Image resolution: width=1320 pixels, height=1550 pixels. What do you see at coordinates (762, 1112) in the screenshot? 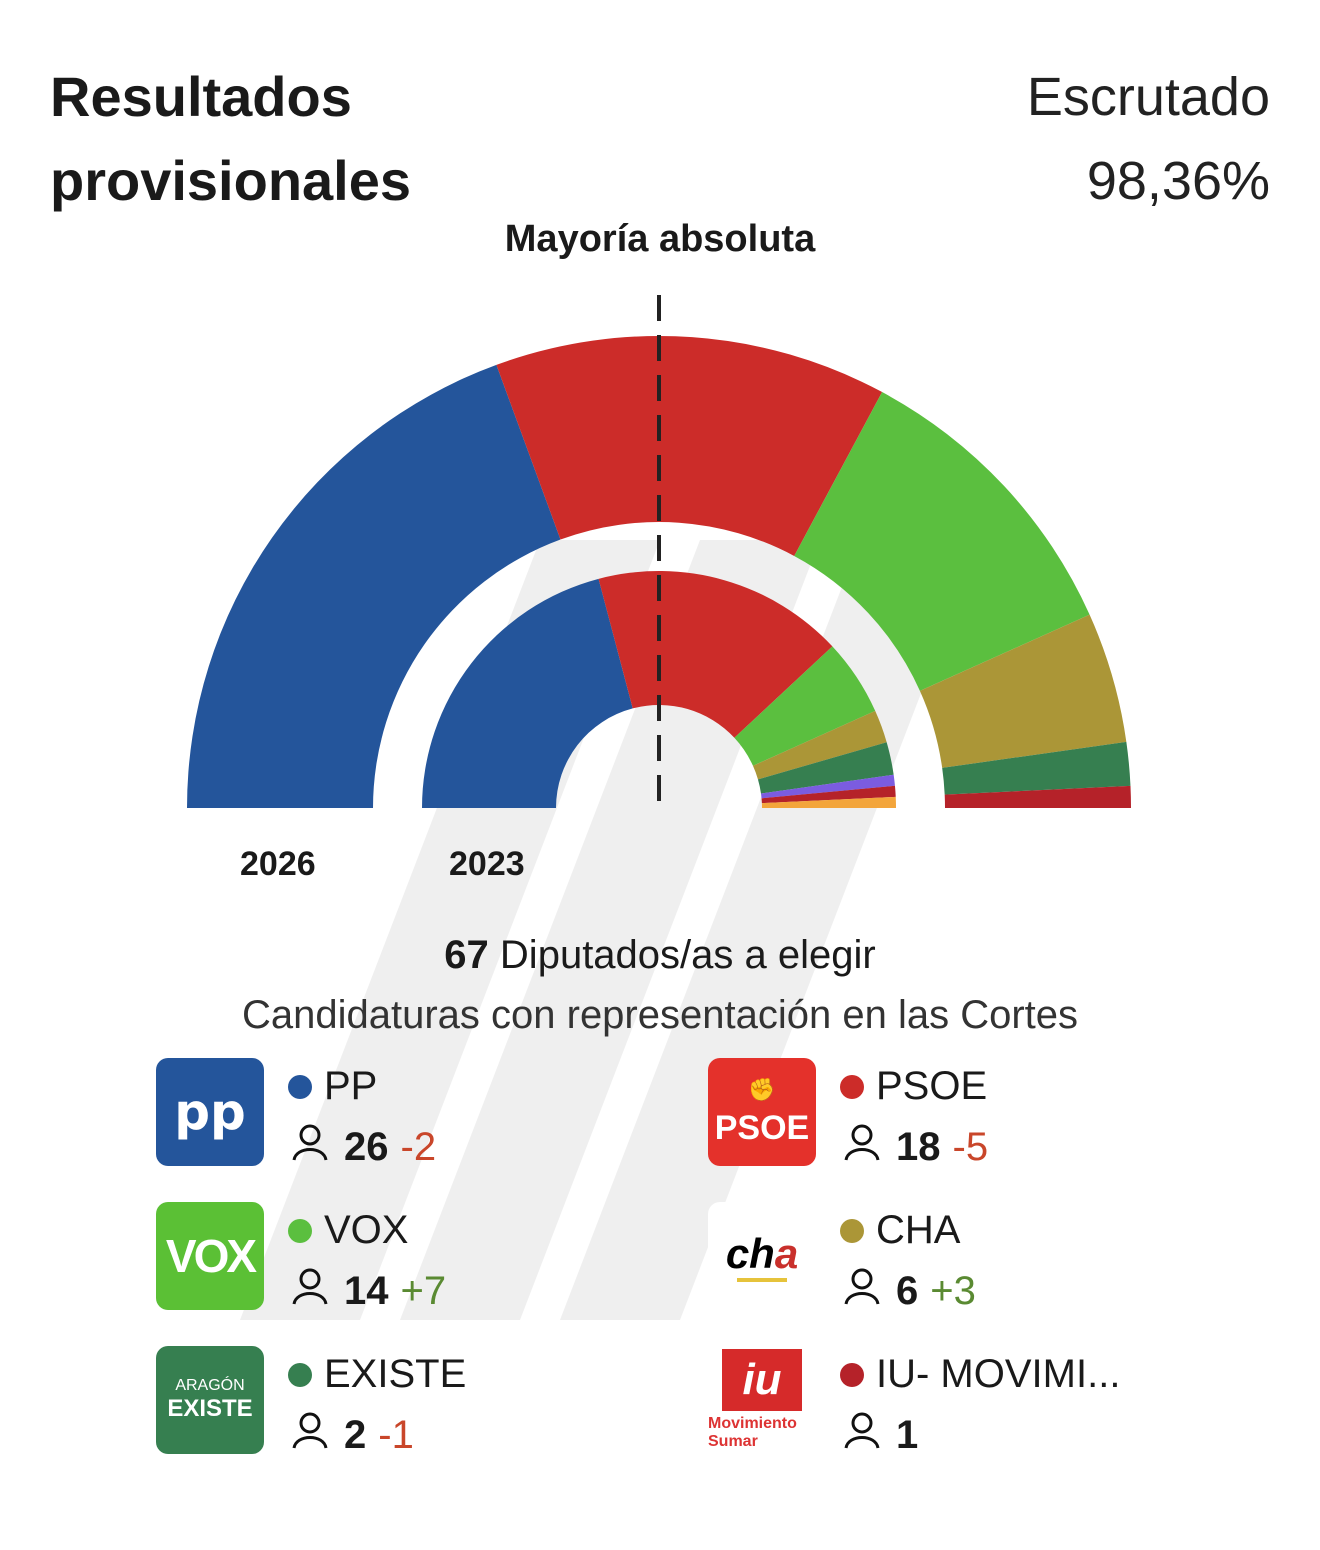
I see `psoe-logo: ✊ PSOE` at bounding box center [762, 1112].